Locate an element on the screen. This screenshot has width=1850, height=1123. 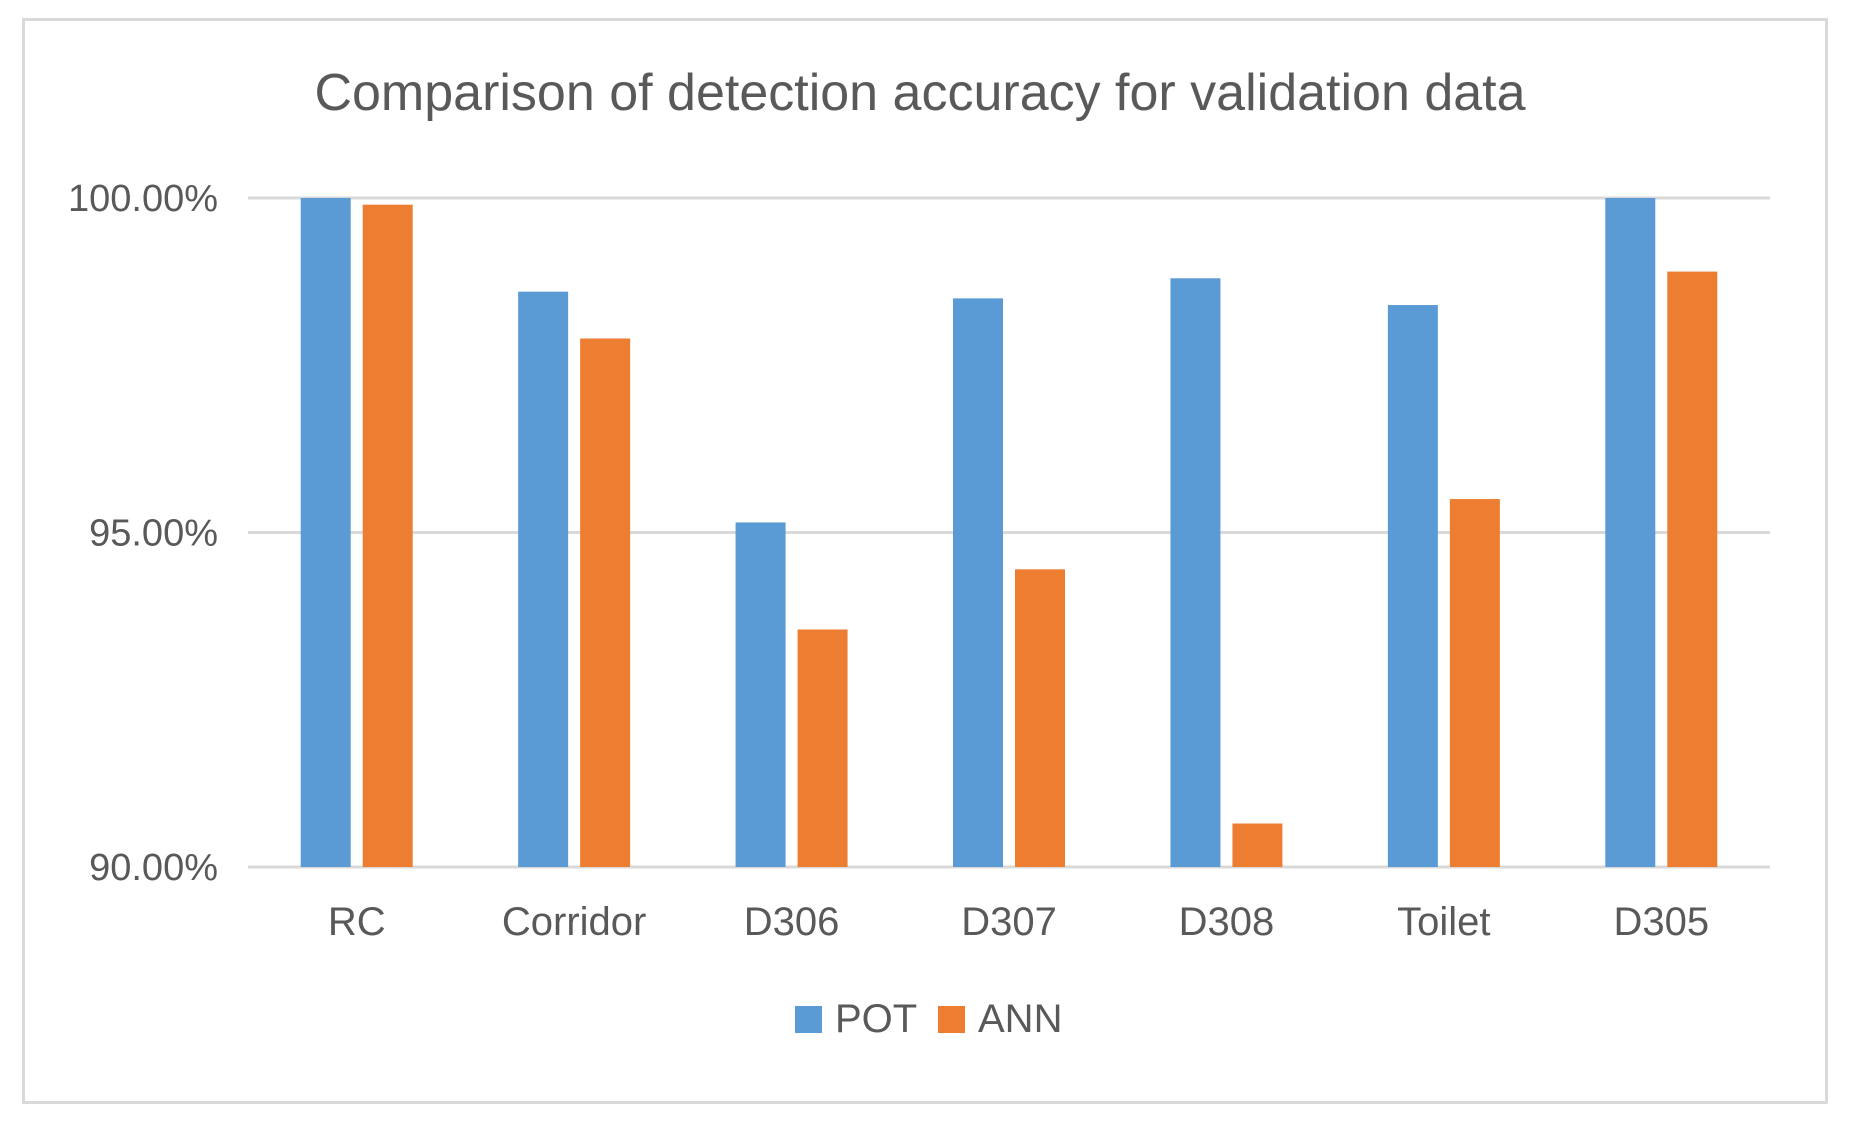
bar-pot-d305 is located at coordinates (1630, 532).